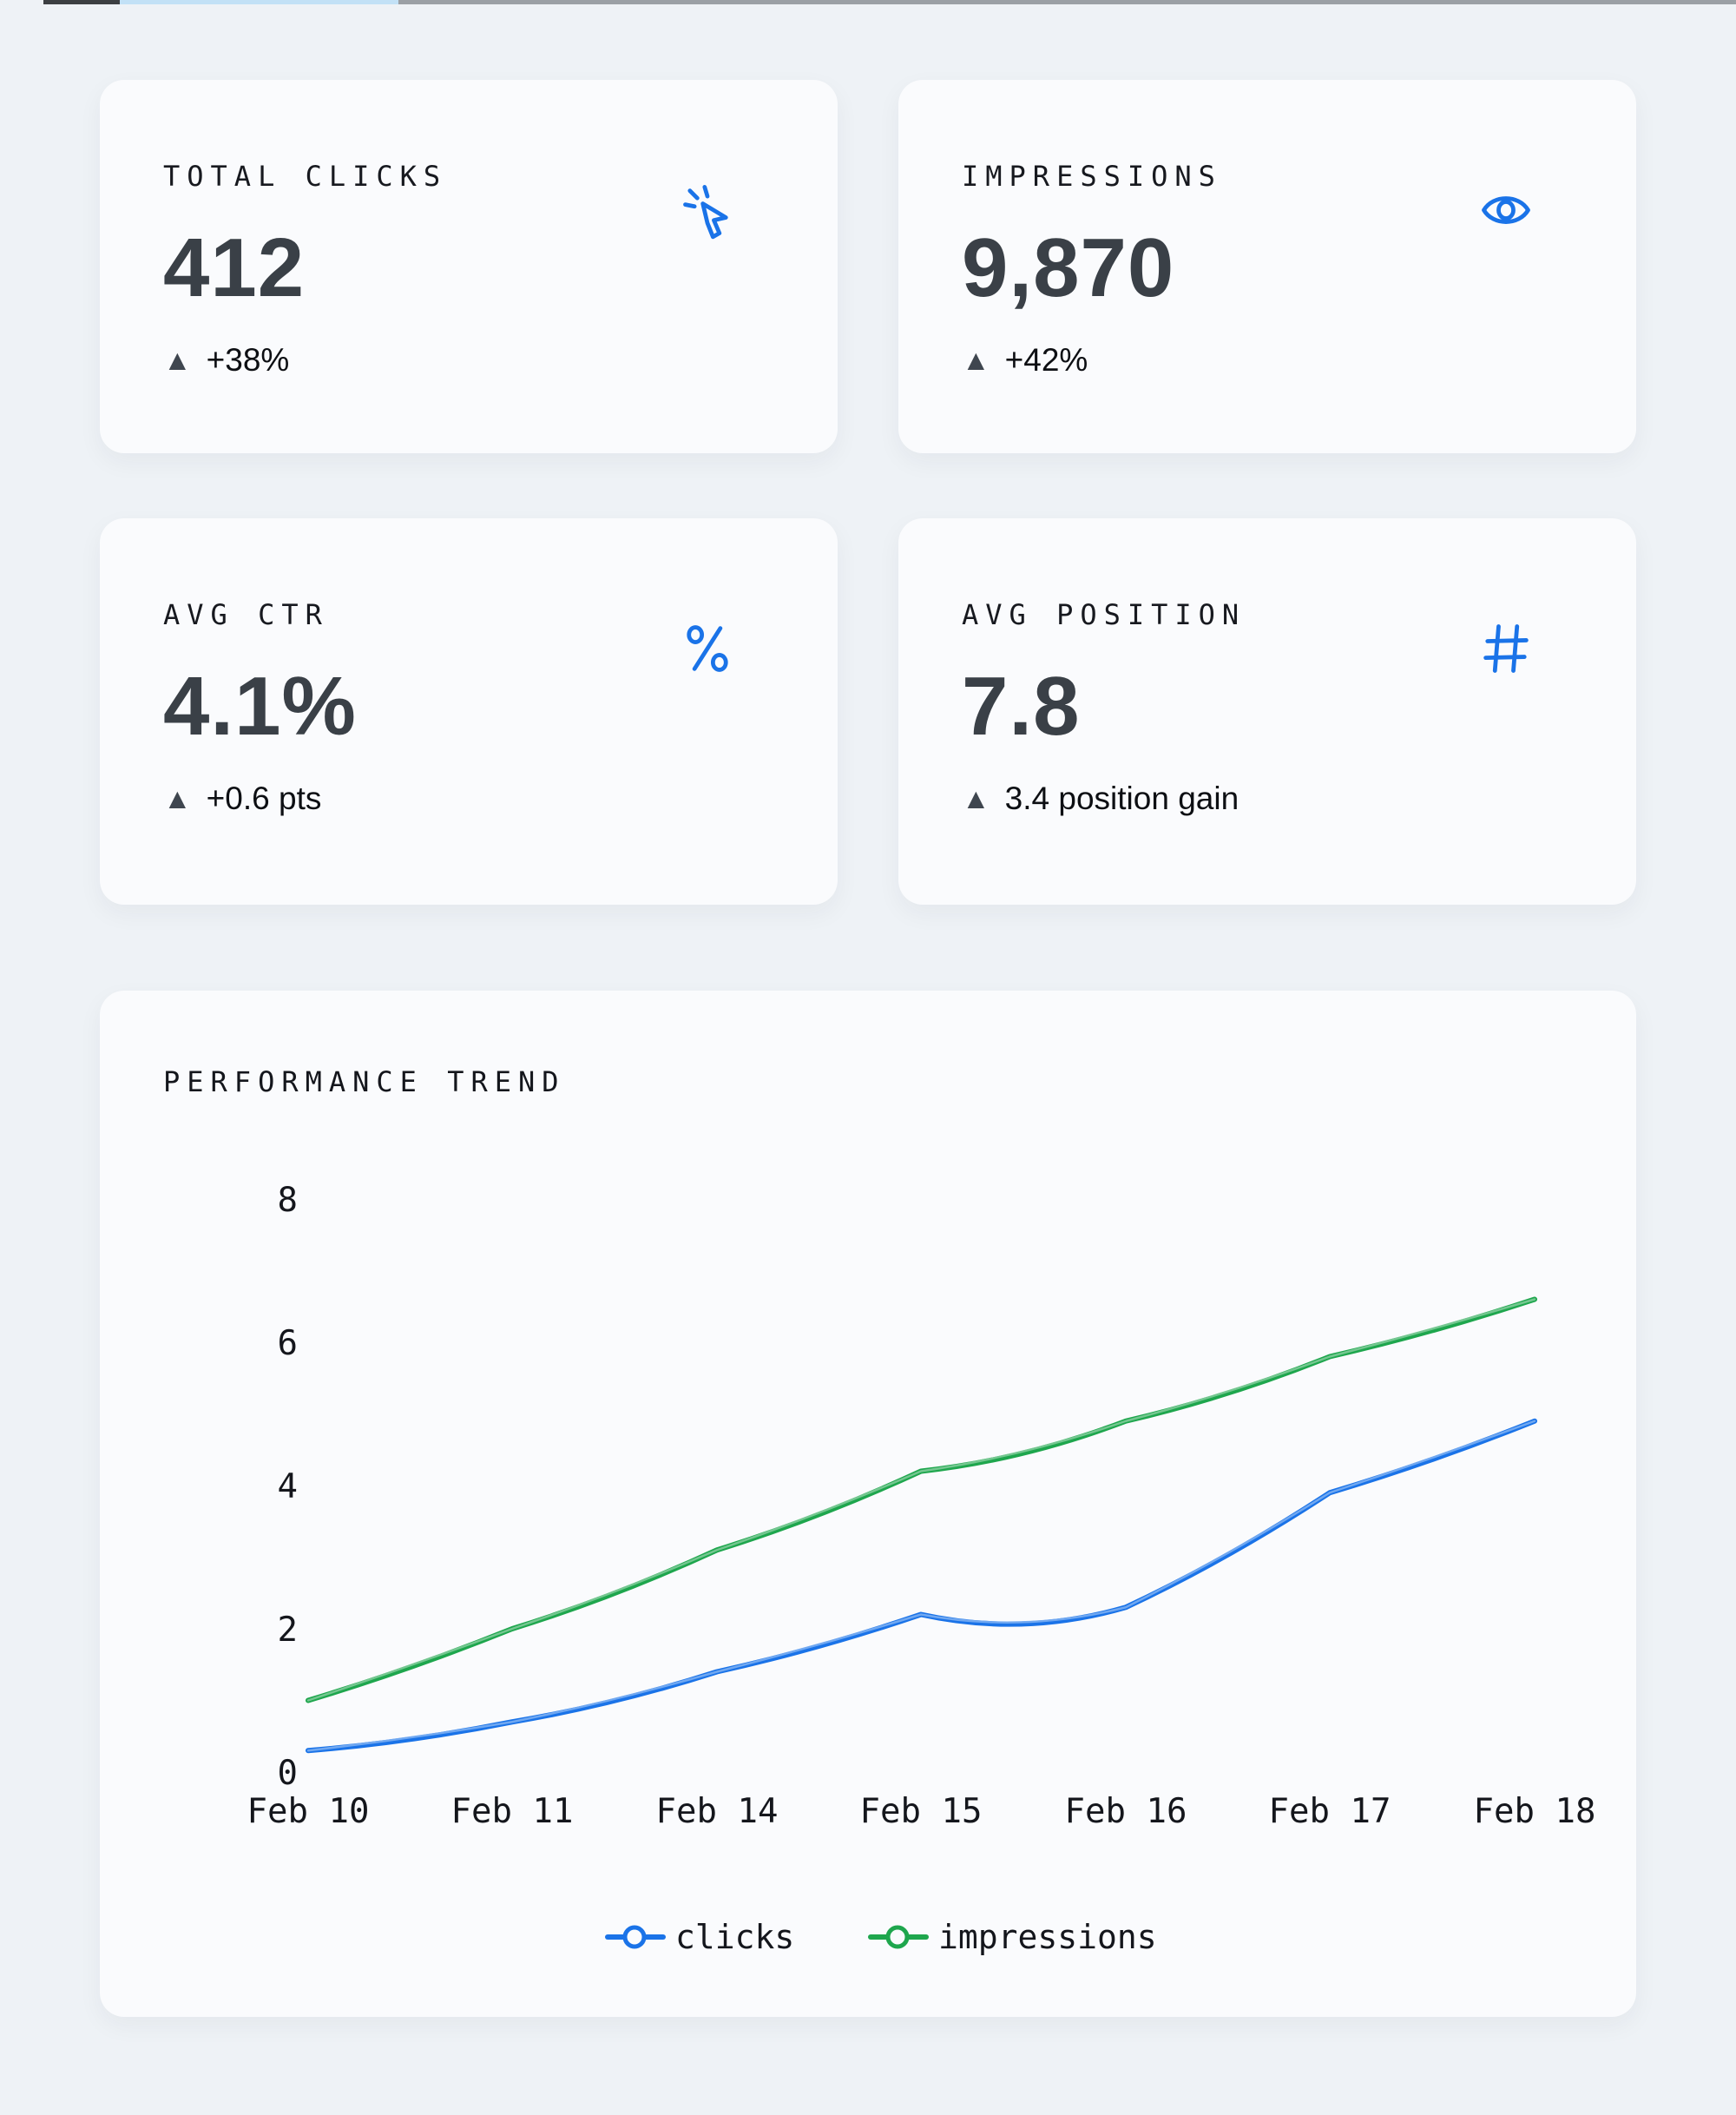 This screenshot has width=1736, height=2115. I want to click on stat-card-delta: ▲ 3.4 position gain, so click(1268, 799).